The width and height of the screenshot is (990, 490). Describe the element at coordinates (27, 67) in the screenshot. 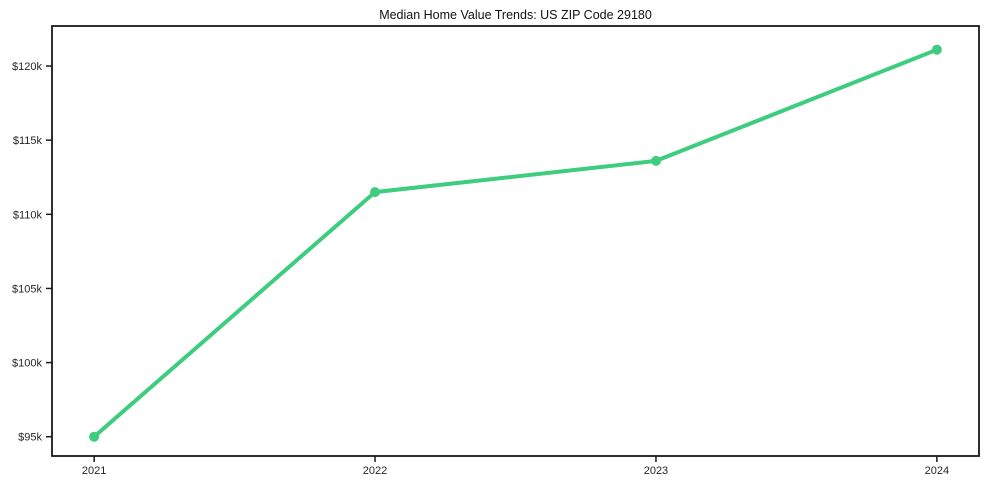

I see `y-axis-tick-label: $120k` at that location.